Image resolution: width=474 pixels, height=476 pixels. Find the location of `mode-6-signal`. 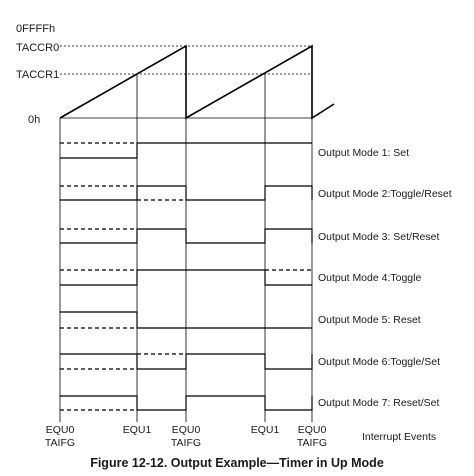

mode-6-signal is located at coordinates (186, 361).